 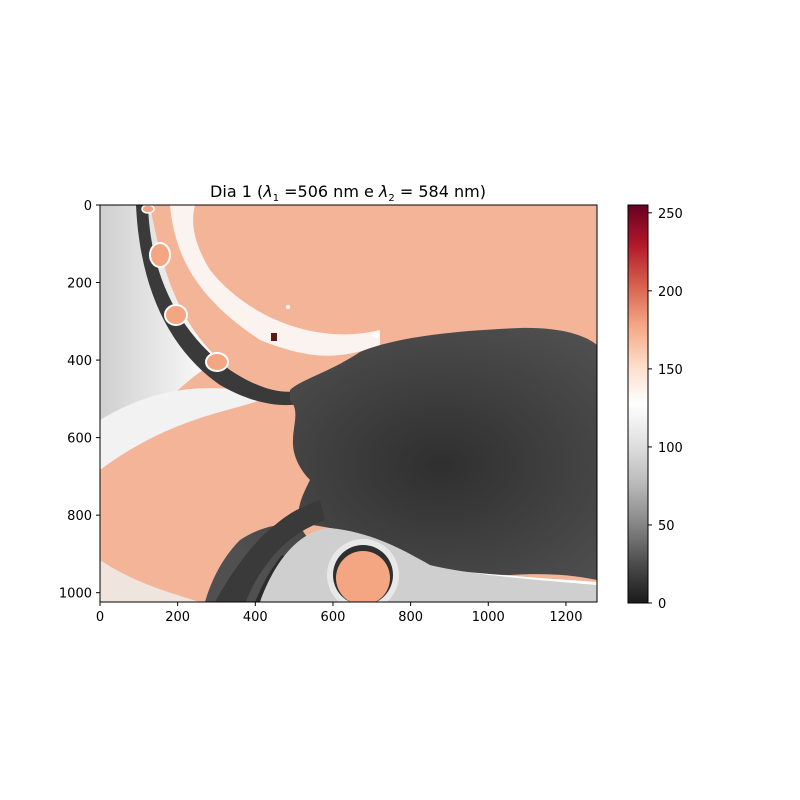 I want to click on x-tick-label: 1200, so click(x=565, y=617).